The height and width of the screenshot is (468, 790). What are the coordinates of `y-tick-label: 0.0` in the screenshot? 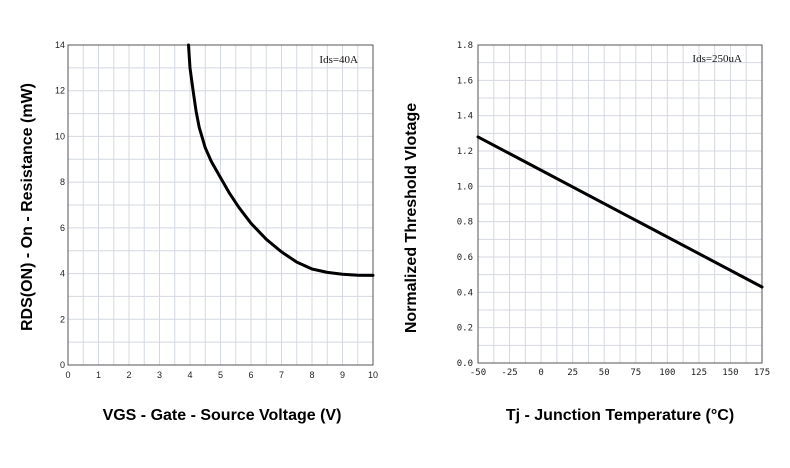 It's located at (465, 364).